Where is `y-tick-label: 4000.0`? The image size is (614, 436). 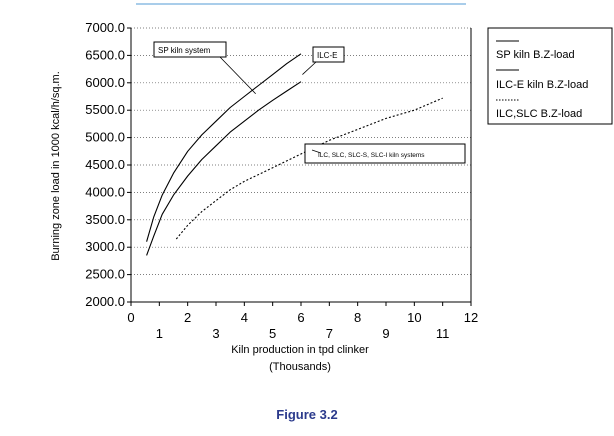
y-tick-label: 4000.0 is located at coordinates (105, 191).